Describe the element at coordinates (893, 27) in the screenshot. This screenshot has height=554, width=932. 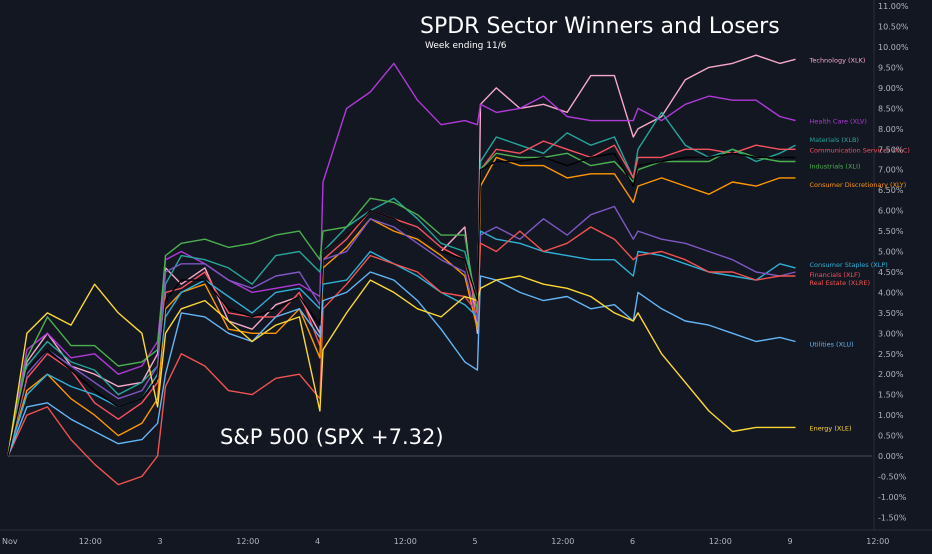
I see `y-tick-label-1: 10.50%` at that location.